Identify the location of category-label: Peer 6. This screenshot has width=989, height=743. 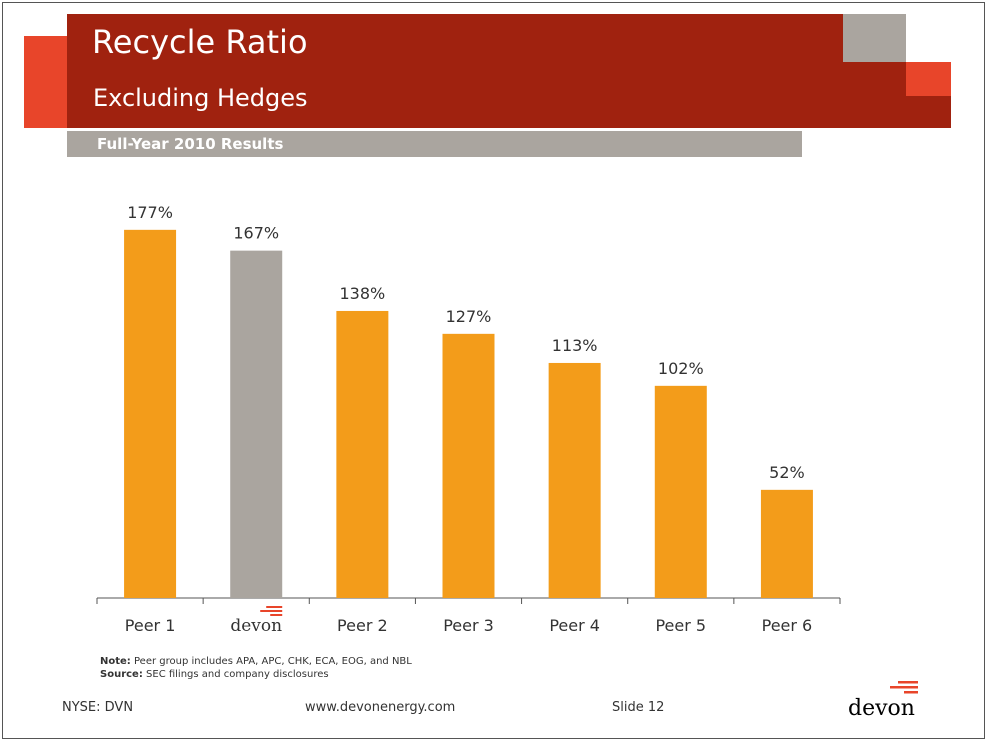
(787, 625).